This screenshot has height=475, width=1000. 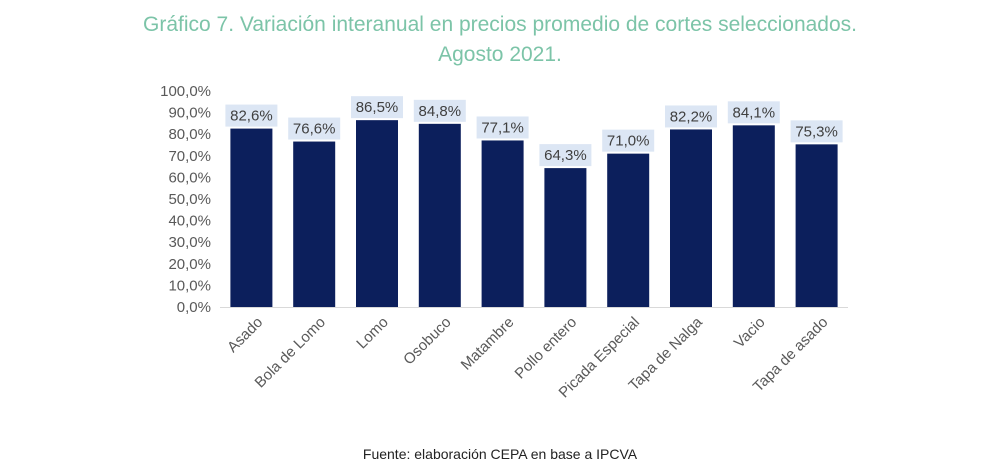 What do you see at coordinates (189, 242) in the screenshot?
I see `y-tick-label: 30,0%` at bounding box center [189, 242].